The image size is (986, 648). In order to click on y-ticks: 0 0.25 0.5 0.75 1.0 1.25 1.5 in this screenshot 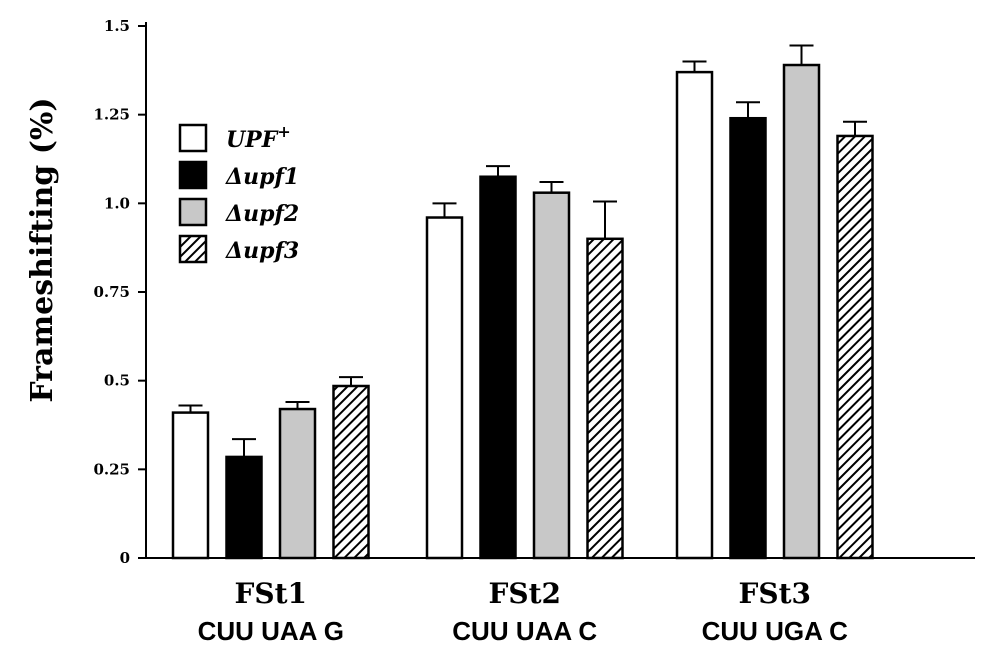, I will do `click(119, 292)`.